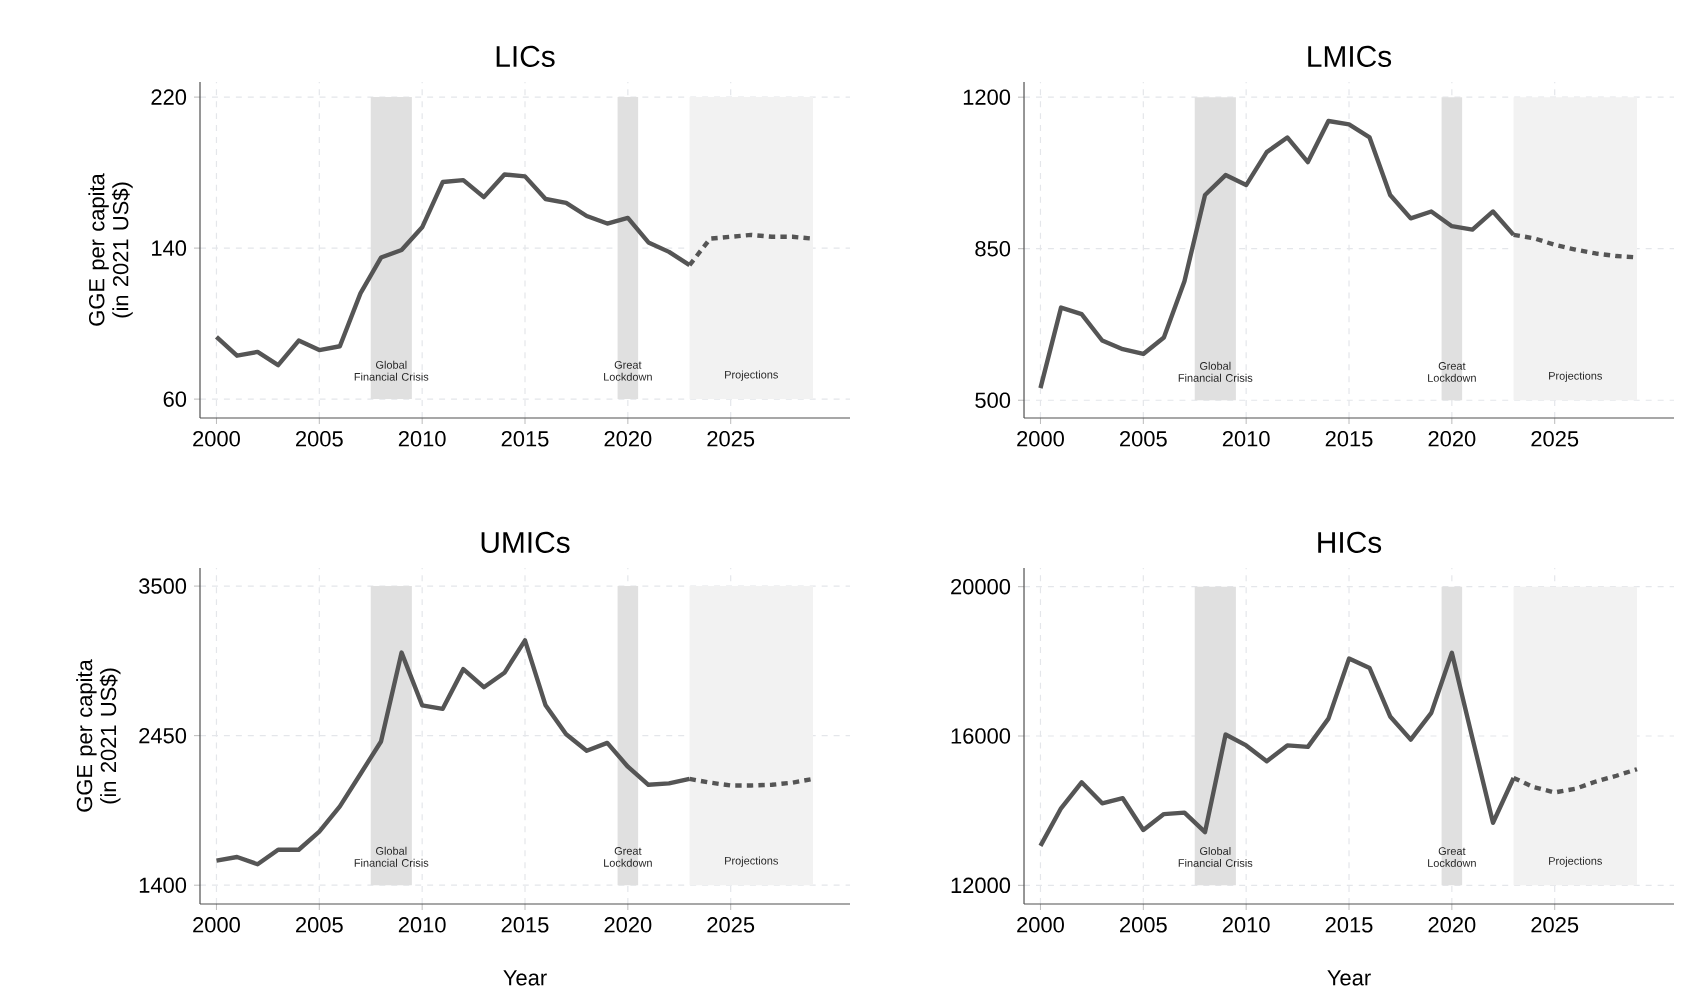  What do you see at coordinates (993, 248) in the screenshot?
I see `y-tick-label: 850` at bounding box center [993, 248].